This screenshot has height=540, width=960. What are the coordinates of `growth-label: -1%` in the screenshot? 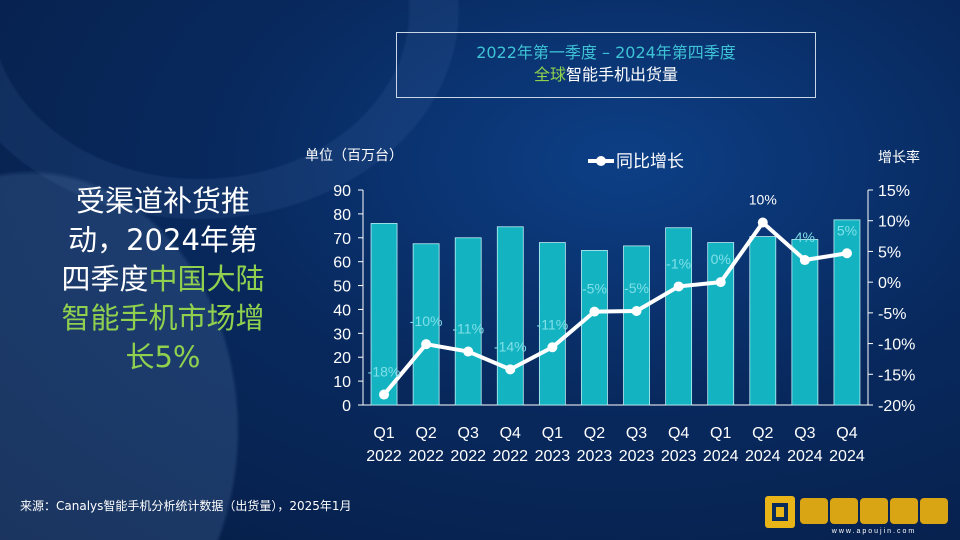 It's located at (678, 263).